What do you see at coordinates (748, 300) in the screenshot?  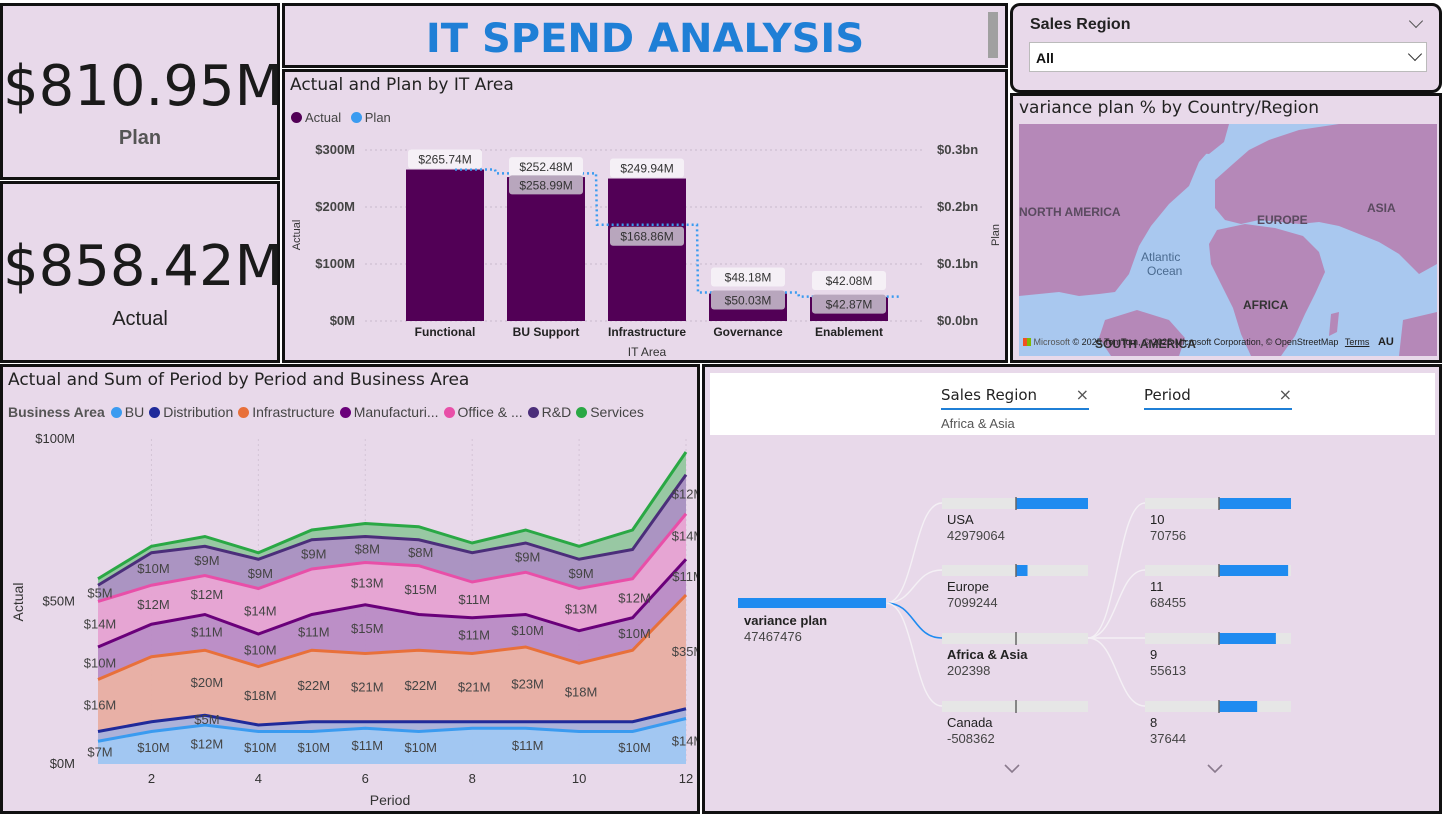 I see `plan-data-label: $50.03M` at bounding box center [748, 300].